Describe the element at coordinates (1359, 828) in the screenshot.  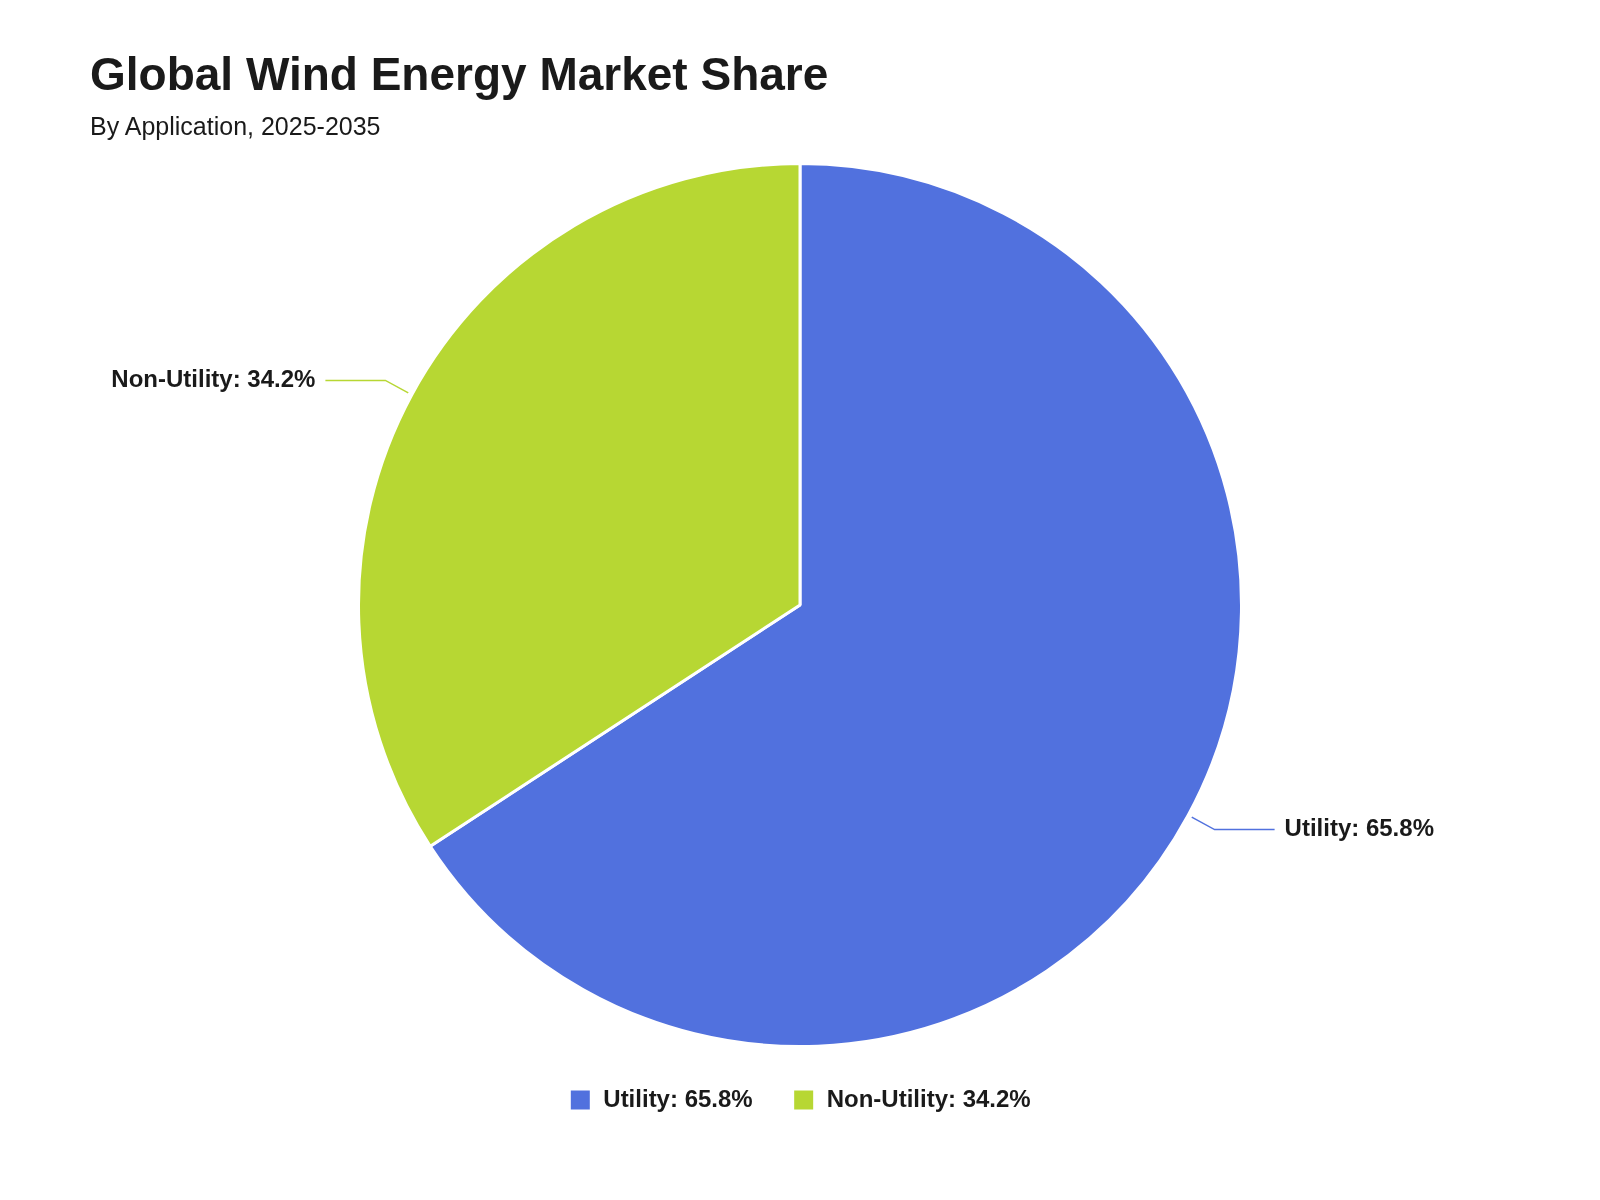
I see `slice-label: Utility: 65.8%` at that location.